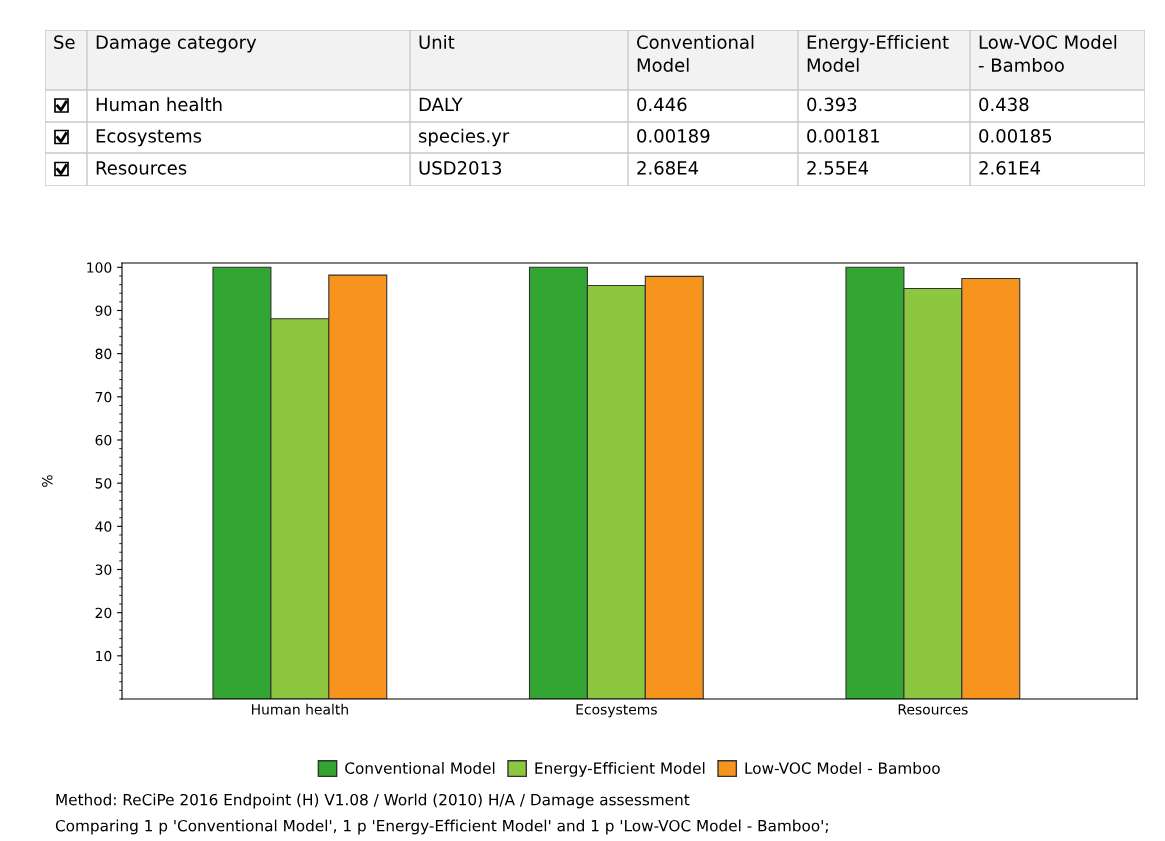 The width and height of the screenshot is (1165, 841). What do you see at coordinates (176, 44) in the screenshot?
I see `category-label: Damage category` at bounding box center [176, 44].